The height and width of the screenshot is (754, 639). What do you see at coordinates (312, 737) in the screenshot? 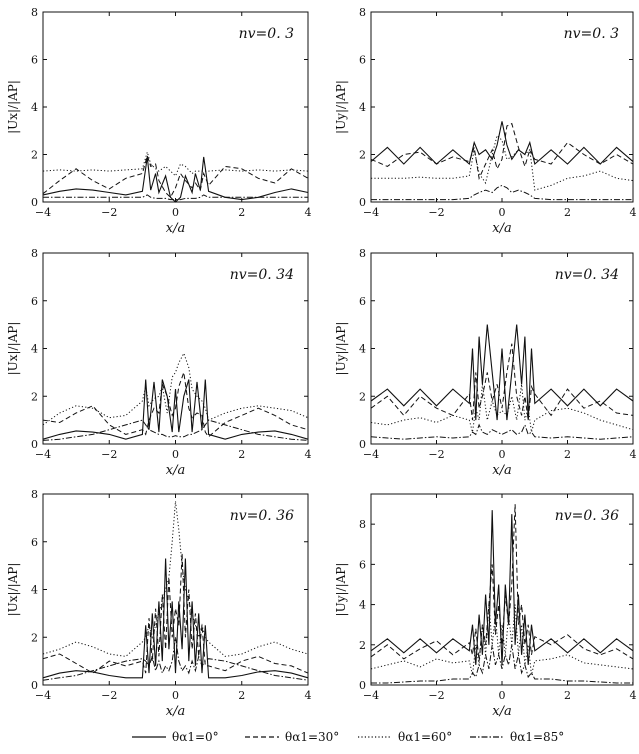
I see `legend-label: θα1=30°` at bounding box center [312, 737].